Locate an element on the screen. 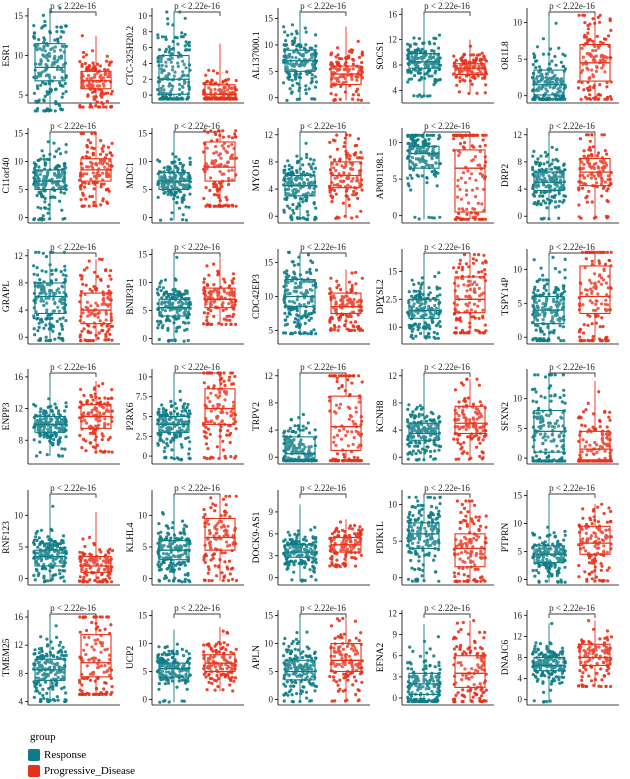  y-tick-label: 15 is located at coordinates (269, 263).